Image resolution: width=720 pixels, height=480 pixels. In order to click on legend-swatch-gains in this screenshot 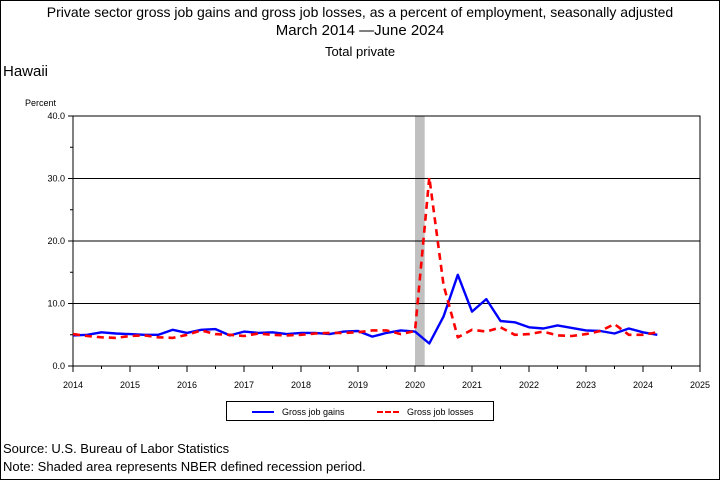, I will do `click(263, 412)`.